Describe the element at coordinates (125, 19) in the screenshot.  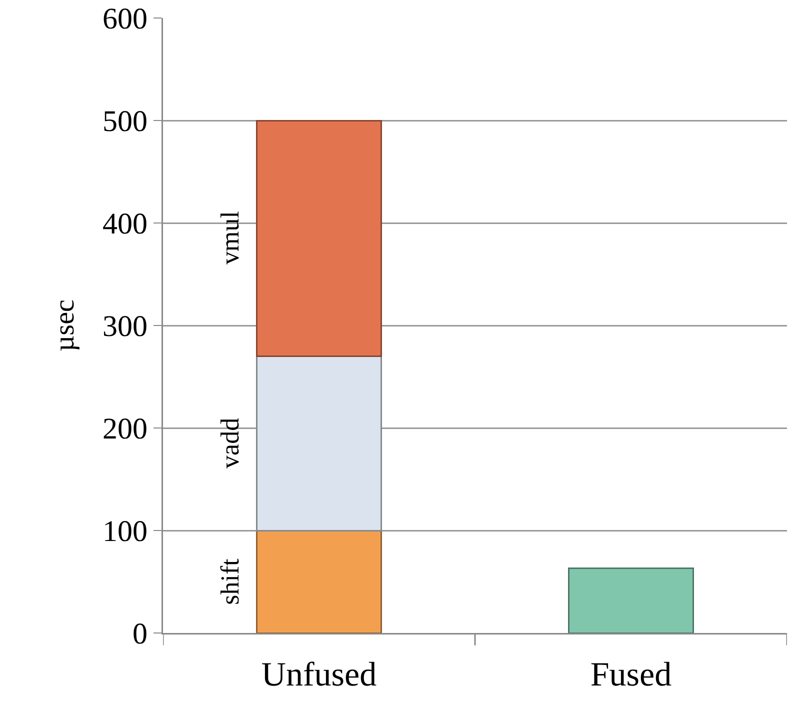
I see `y-tick-label: 600` at that location.